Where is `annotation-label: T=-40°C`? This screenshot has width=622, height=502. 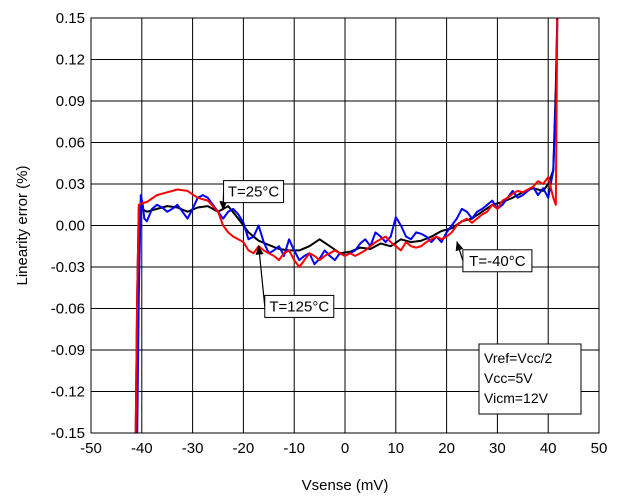
annotation-label: T=-40°C is located at coordinates (497, 261).